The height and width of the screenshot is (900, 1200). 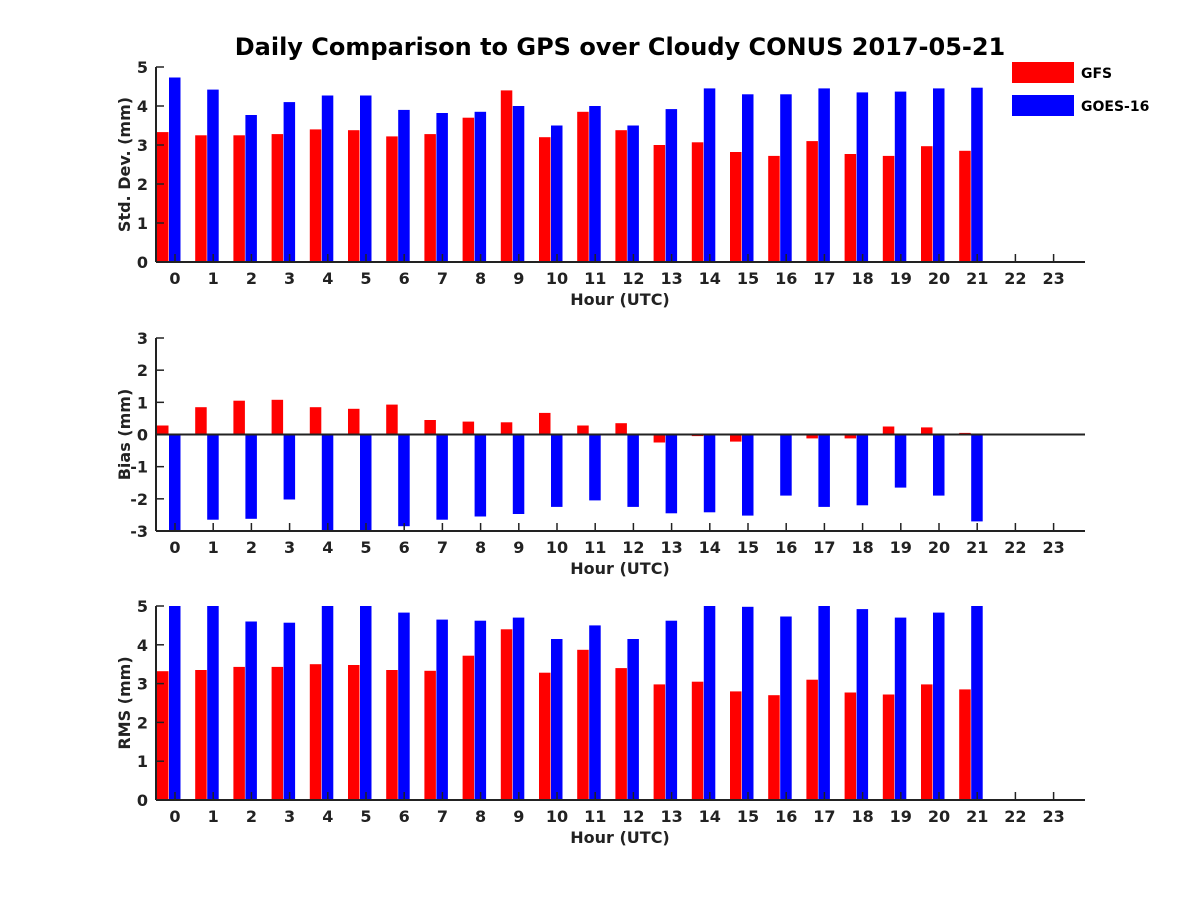 What do you see at coordinates (442, 278) in the screenshot?
I see `x-tick-label-std-dev: 7` at bounding box center [442, 278].